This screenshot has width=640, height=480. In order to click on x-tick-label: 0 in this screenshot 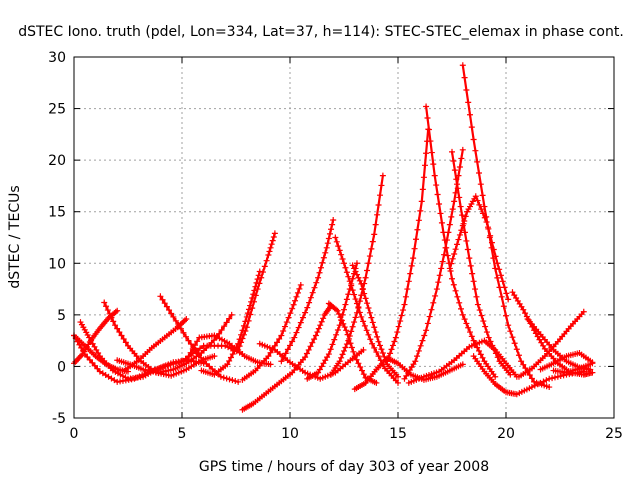, I will do `click(74, 434)`.